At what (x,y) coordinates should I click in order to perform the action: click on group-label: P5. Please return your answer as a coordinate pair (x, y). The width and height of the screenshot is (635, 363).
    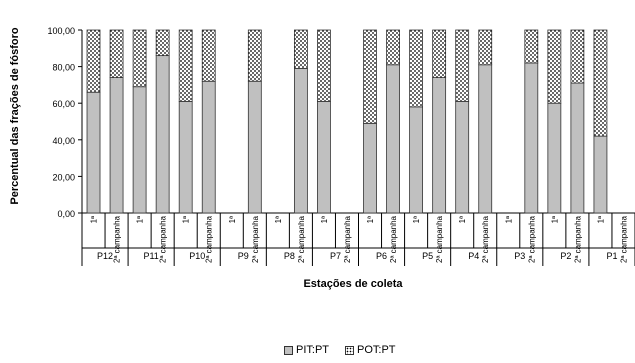
    Looking at the image, I should click on (427, 256).